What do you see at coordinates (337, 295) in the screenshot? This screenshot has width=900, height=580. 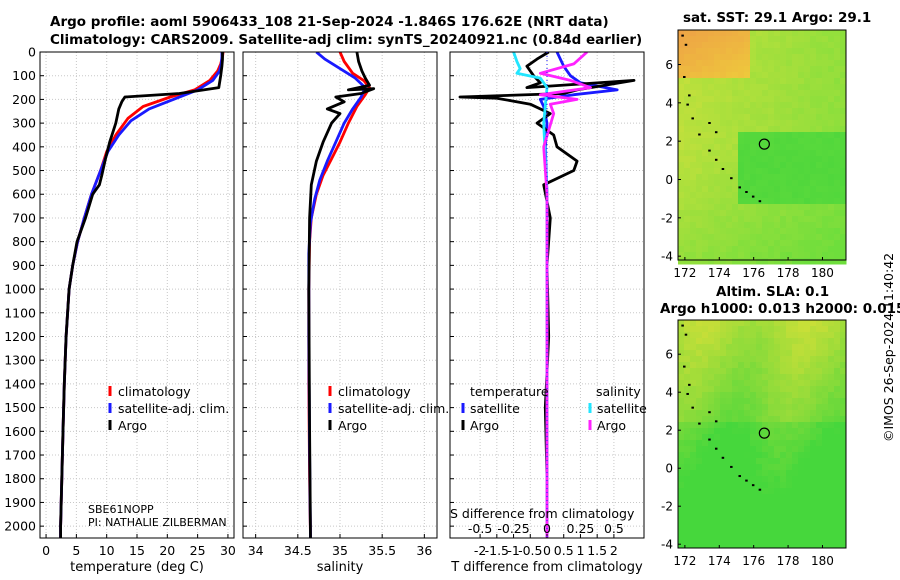 I see `series-satellite-adj.-clim.-line` at bounding box center [337, 295].